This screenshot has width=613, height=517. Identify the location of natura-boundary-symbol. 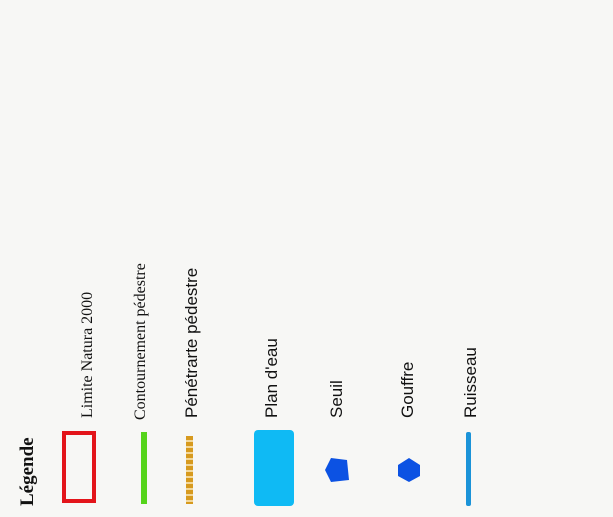
(79, 467).